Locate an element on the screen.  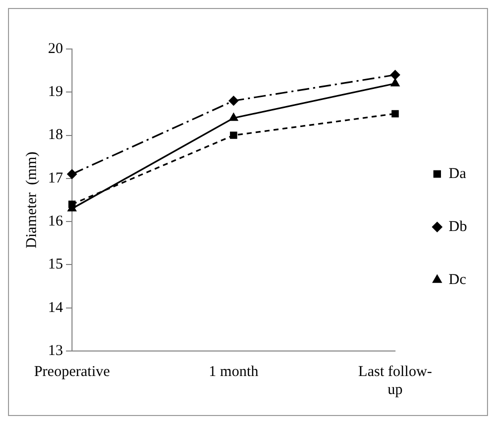
x-tick-label: Last follow-up is located at coordinates (395, 381).